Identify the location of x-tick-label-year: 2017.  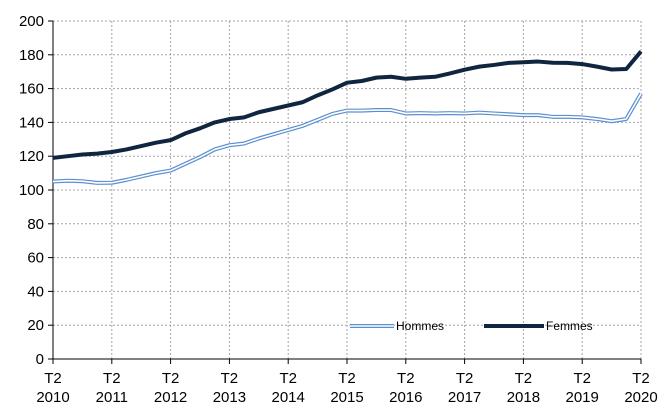
(464, 397).